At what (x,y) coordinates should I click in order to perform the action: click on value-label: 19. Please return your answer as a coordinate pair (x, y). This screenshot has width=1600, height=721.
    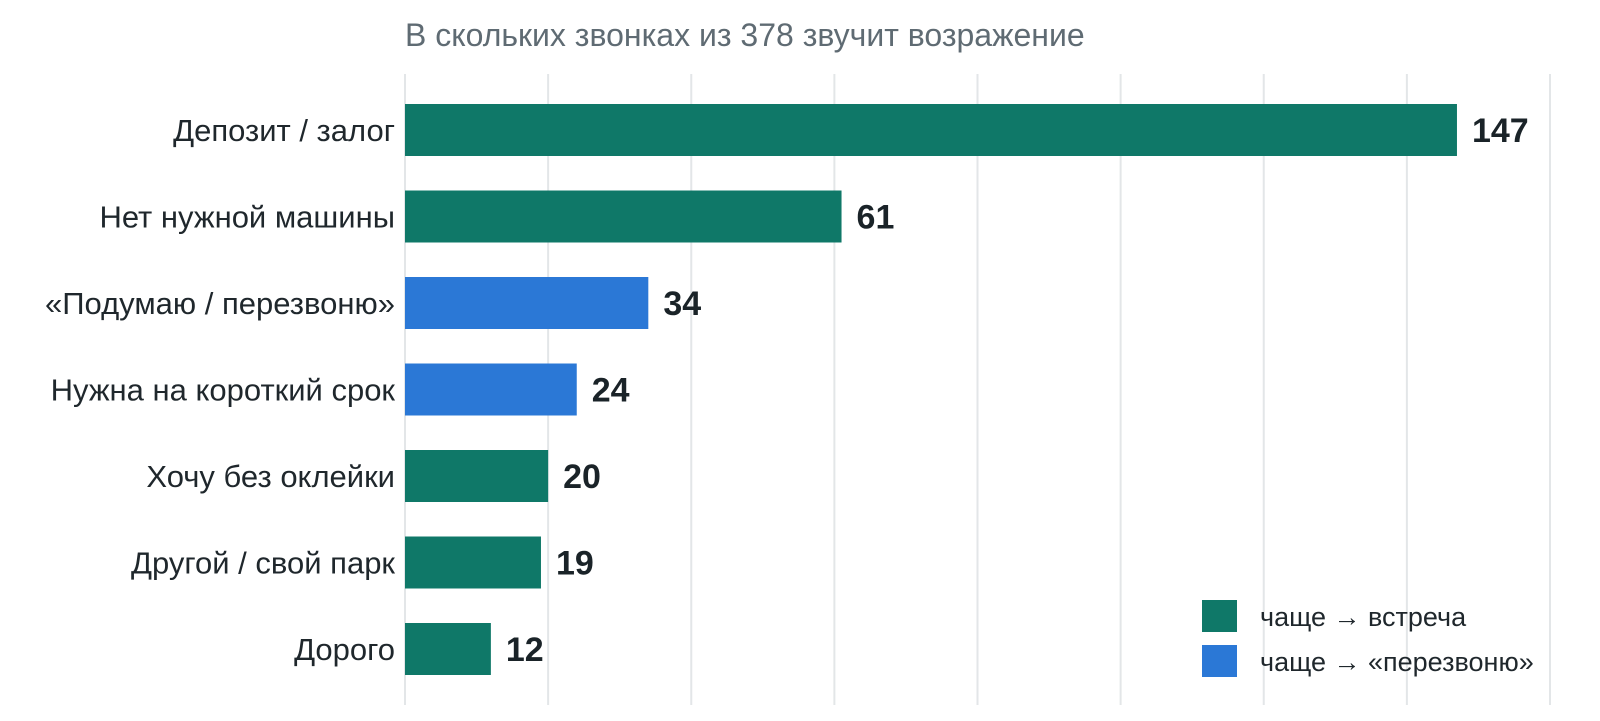
    Looking at the image, I should click on (575, 564).